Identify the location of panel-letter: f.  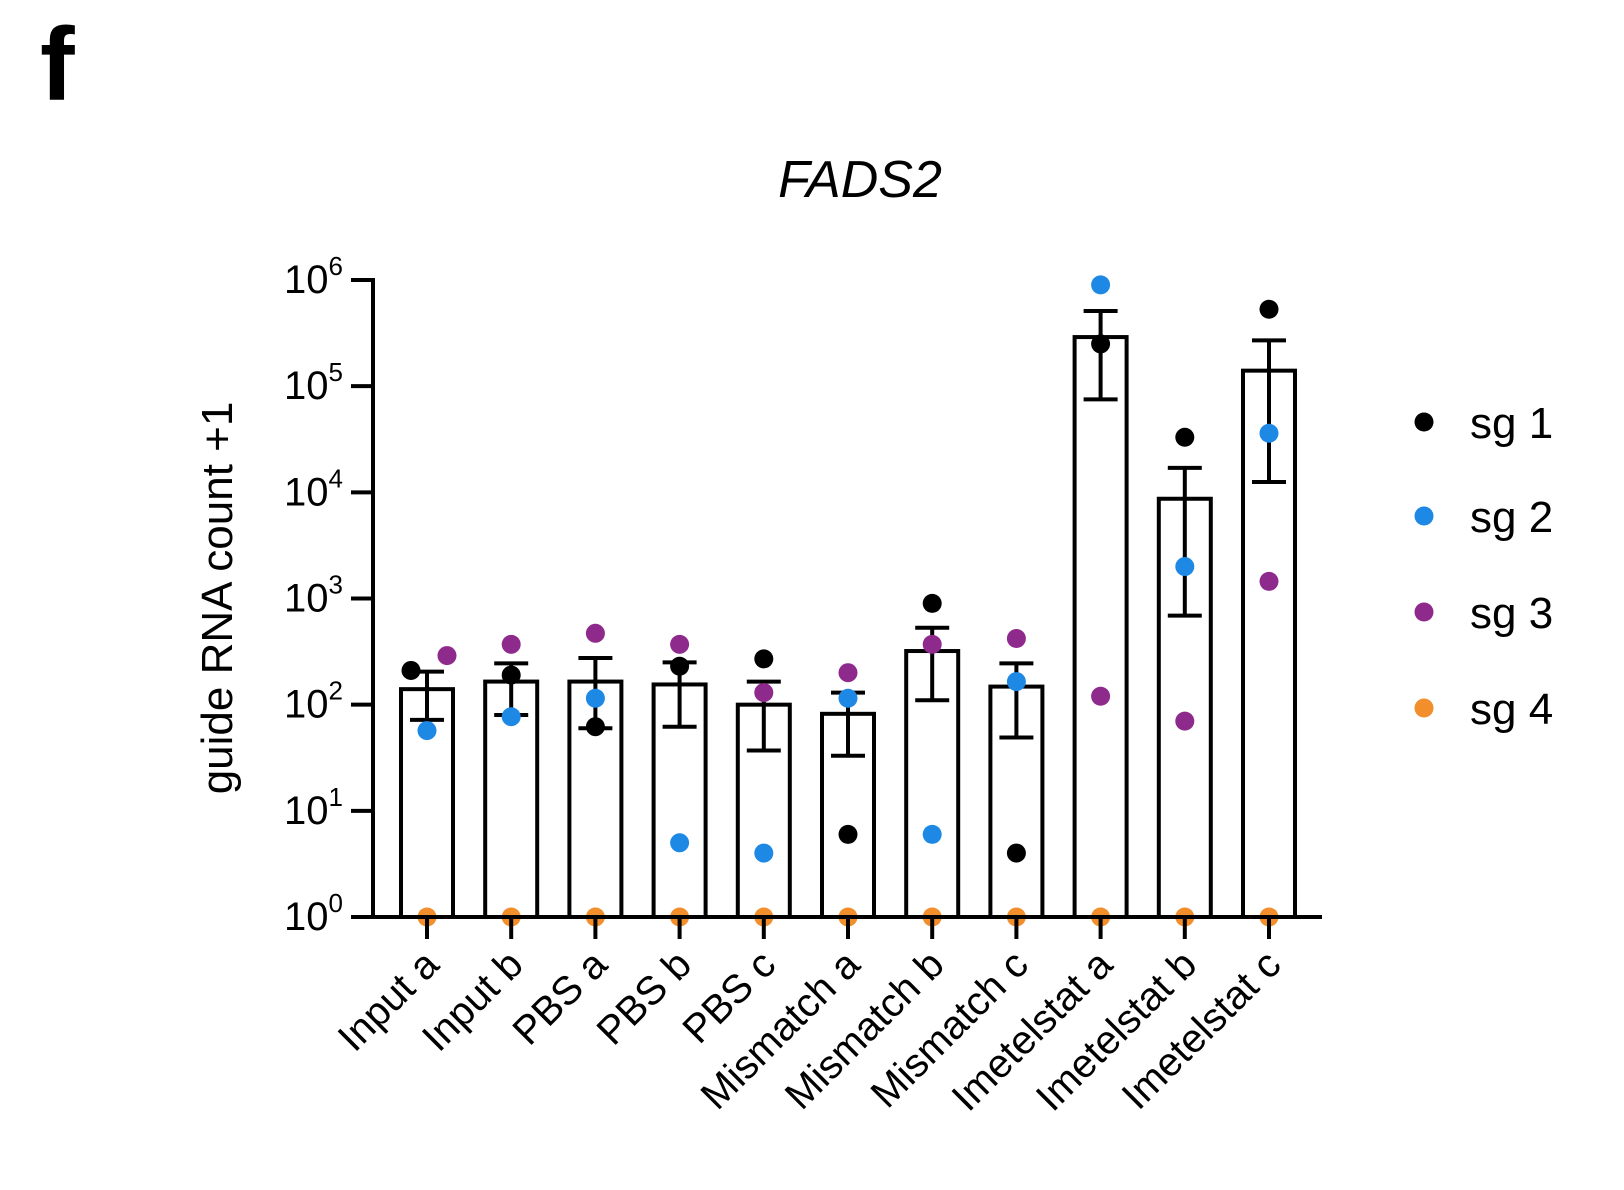
(57, 65).